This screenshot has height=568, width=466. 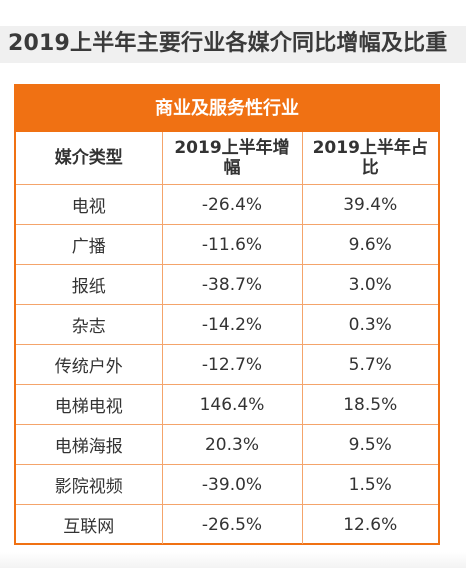 What do you see at coordinates (369, 444) in the screenshot?
I see `cell-share: 9.5%` at bounding box center [369, 444].